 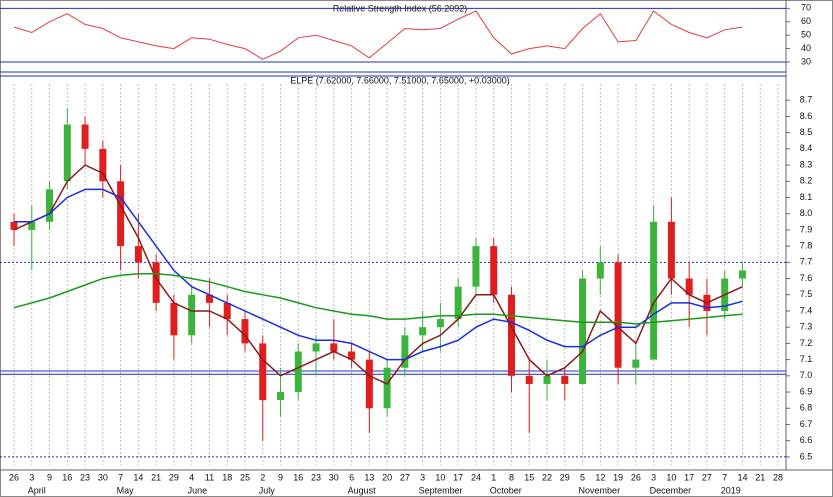 I want to click on x-tick-label: 4, so click(x=191, y=477).